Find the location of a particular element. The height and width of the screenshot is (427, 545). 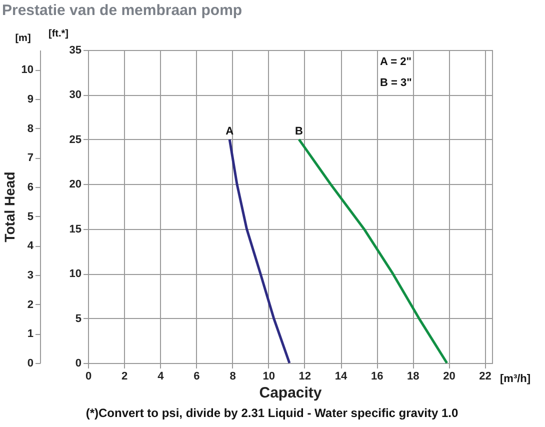

y2-tick-label: 7 is located at coordinates (30, 158).